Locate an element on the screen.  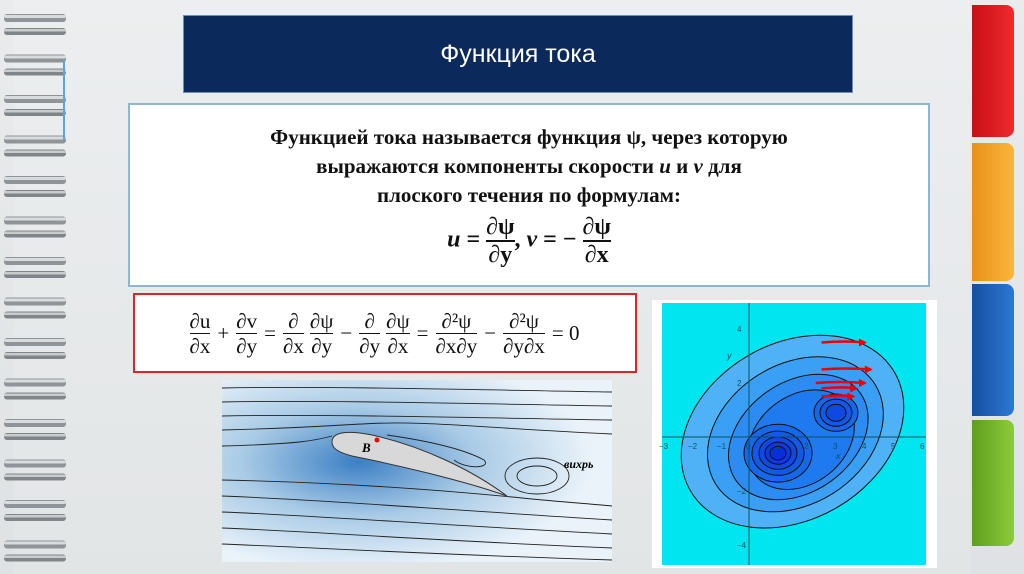
x-tick-label: −1 is located at coordinates (722, 446).